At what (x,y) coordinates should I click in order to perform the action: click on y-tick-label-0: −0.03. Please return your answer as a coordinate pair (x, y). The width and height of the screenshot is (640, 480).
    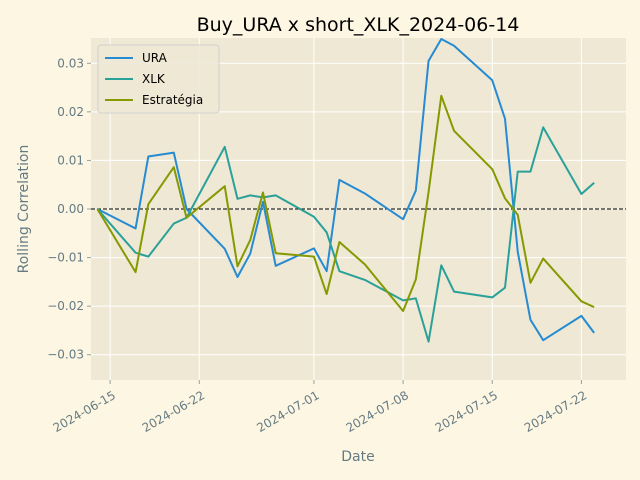
    Looking at the image, I should click on (65, 355).